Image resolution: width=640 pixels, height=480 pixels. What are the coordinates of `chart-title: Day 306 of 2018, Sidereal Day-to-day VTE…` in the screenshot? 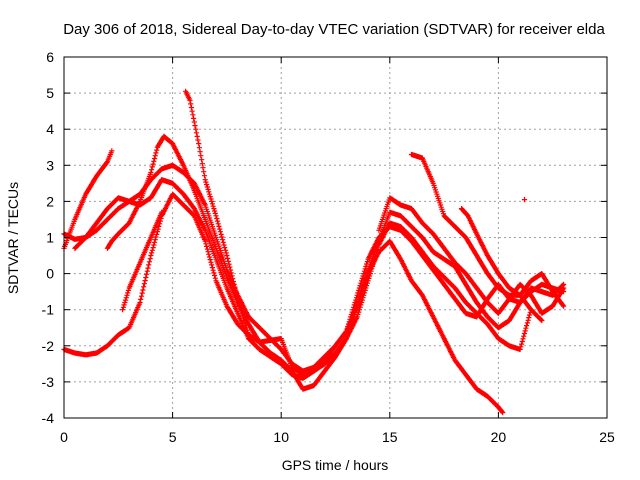 It's located at (334, 29).